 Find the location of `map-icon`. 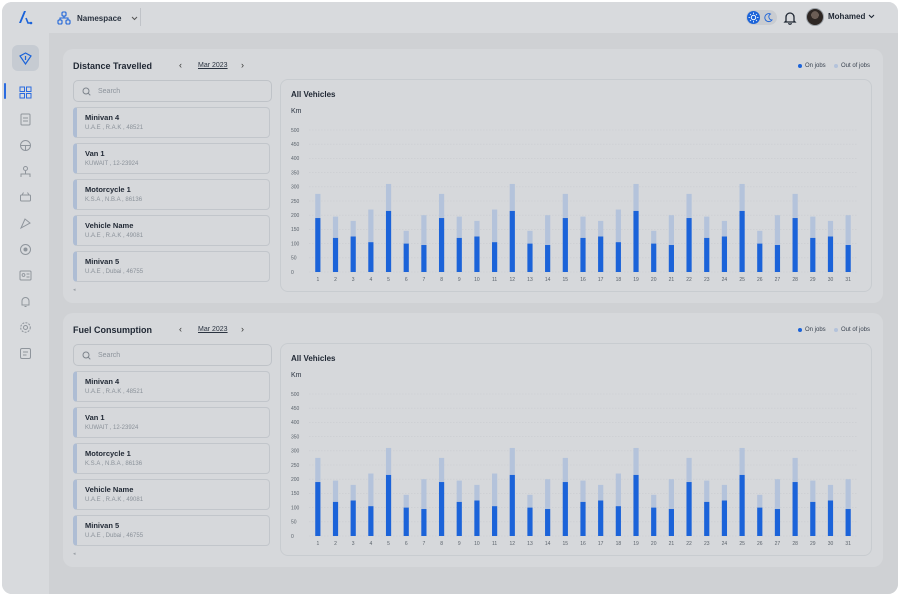

map-icon is located at coordinates (25, 223).